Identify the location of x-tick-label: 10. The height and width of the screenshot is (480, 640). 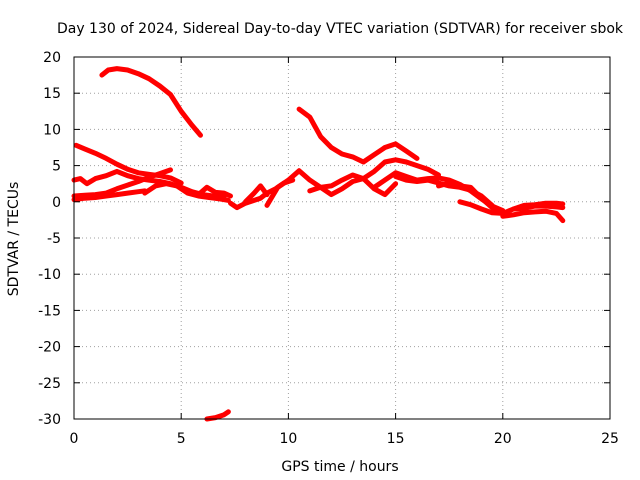
(288, 439).